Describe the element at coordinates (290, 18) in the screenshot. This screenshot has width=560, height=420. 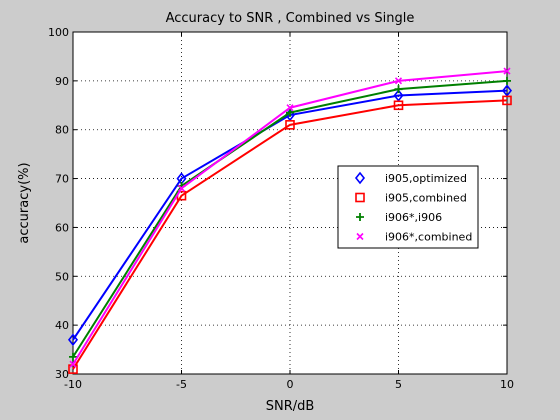
I see `chart-title: Accuracy to SNR , Combined vs Single` at that location.